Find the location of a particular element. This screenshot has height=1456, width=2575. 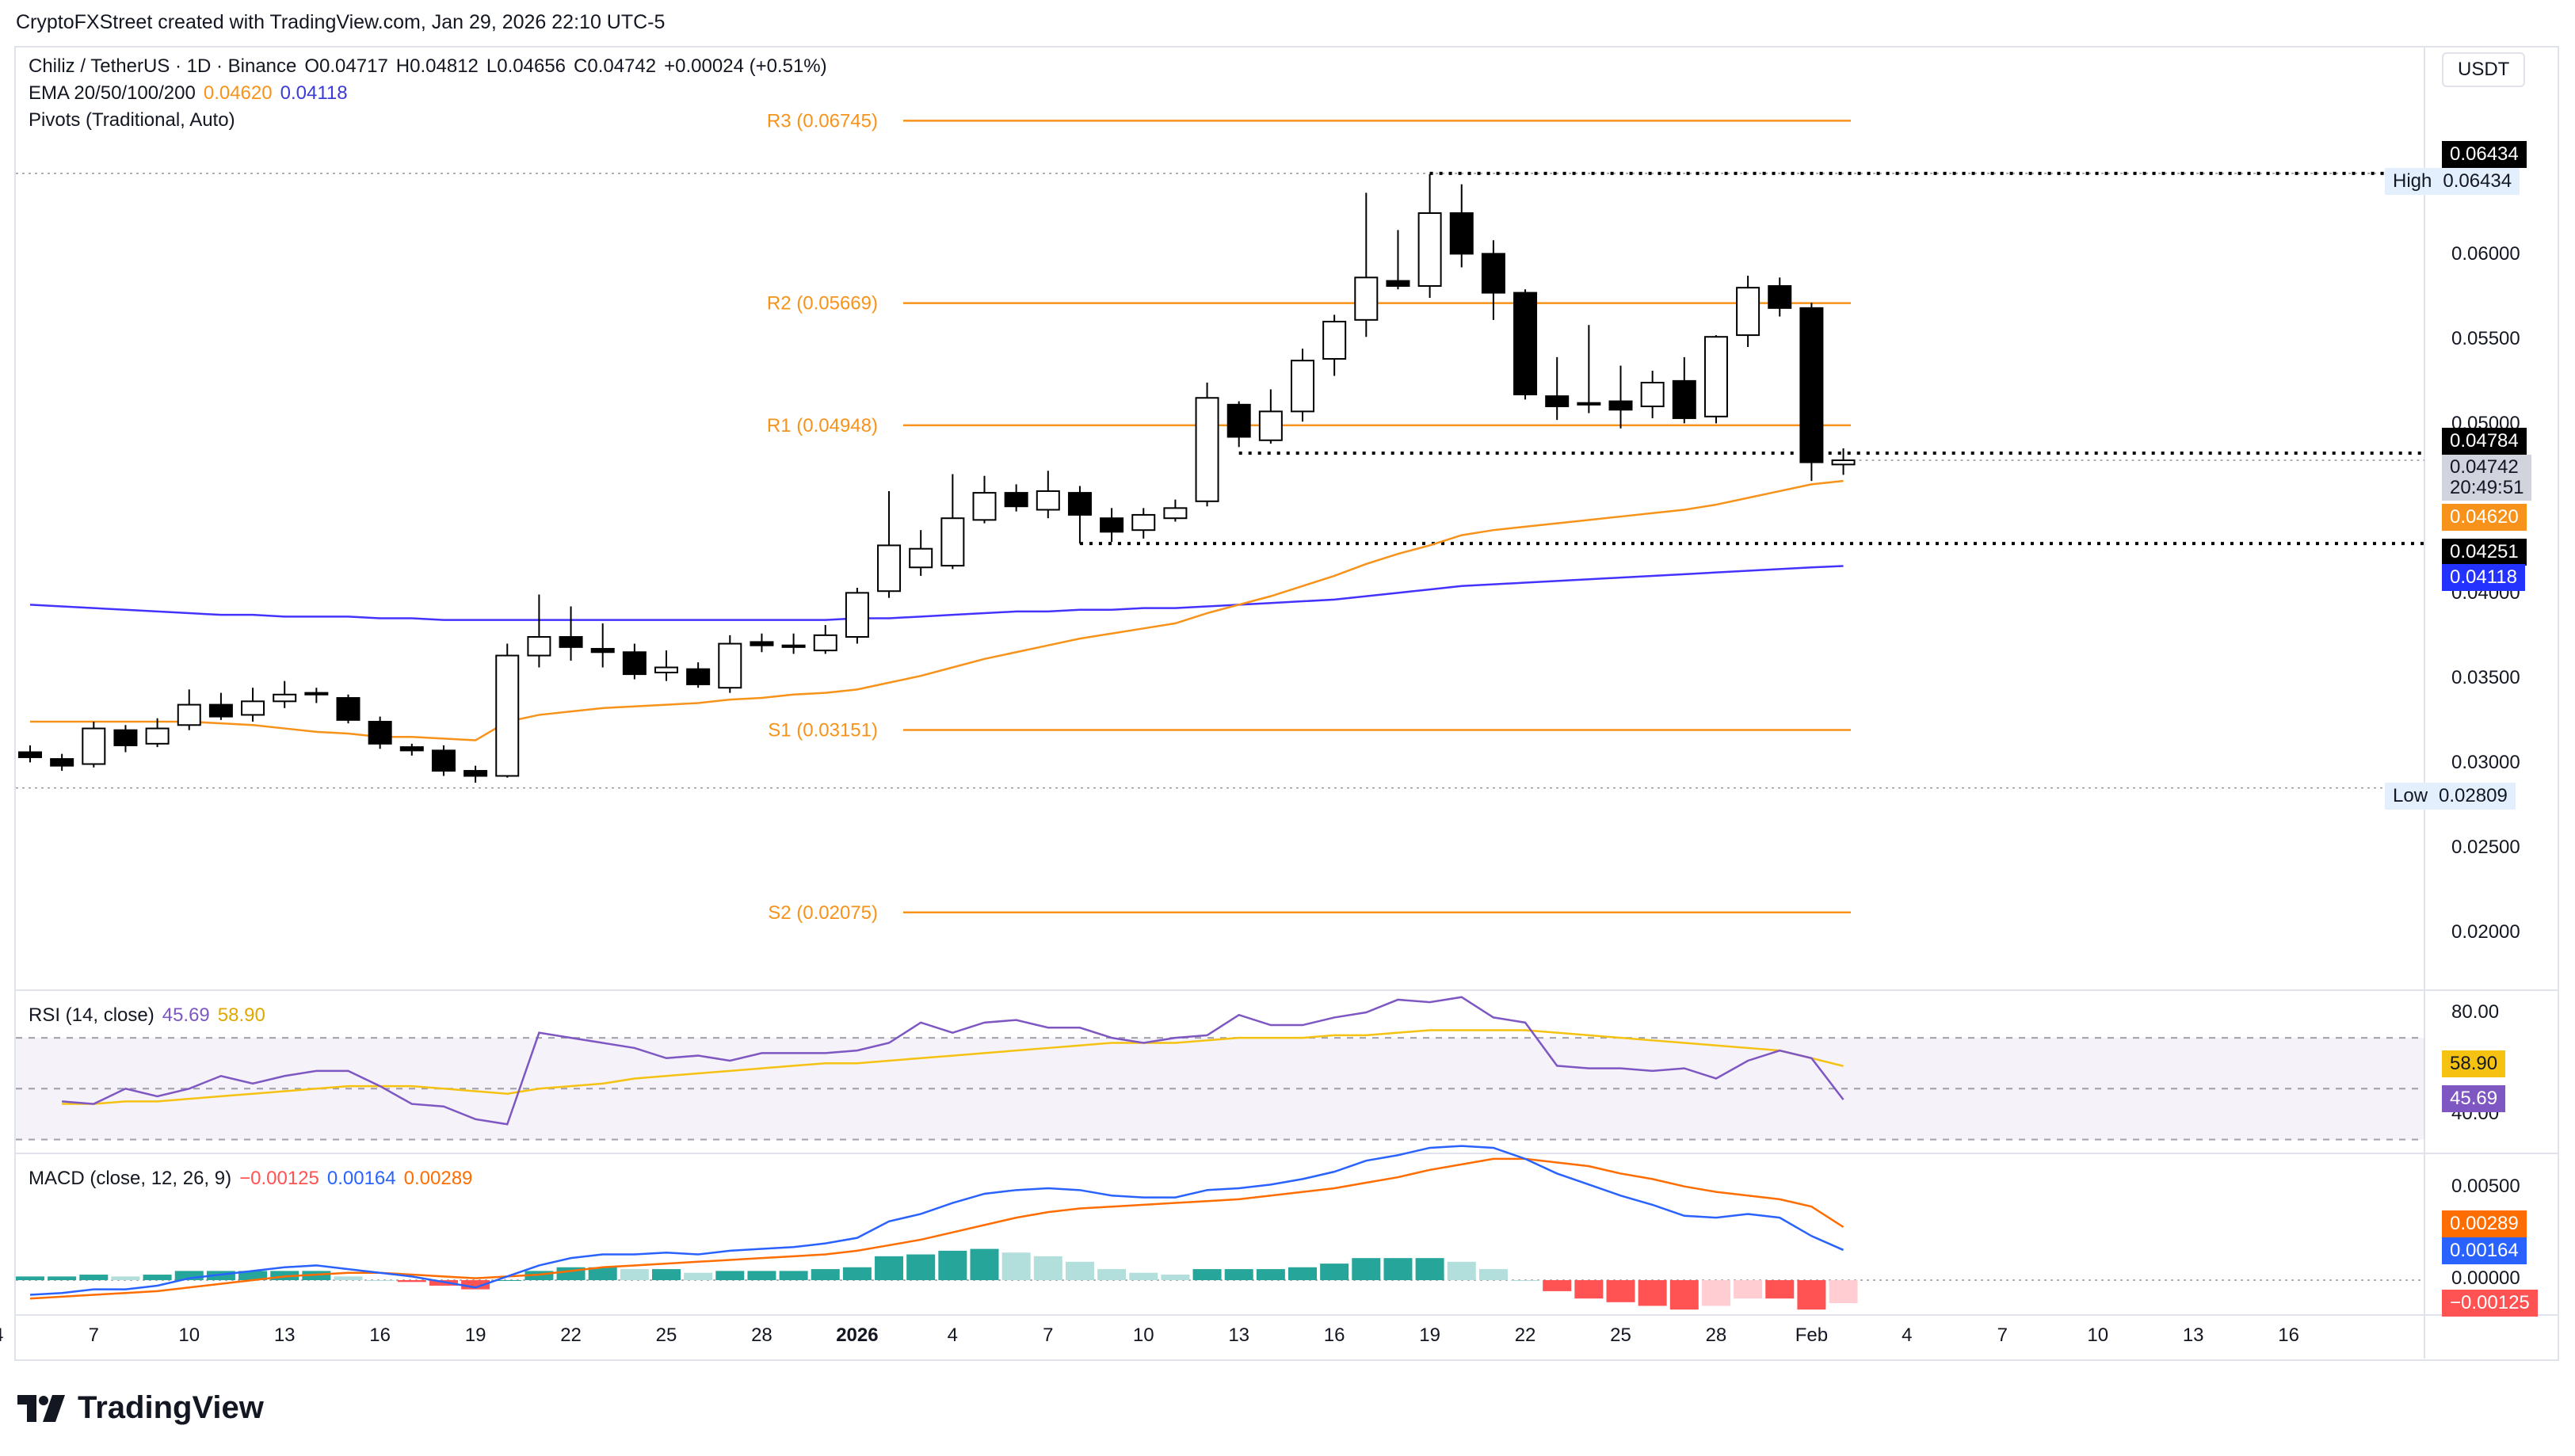

time-tick: 13 is located at coordinates (1239, 1335).